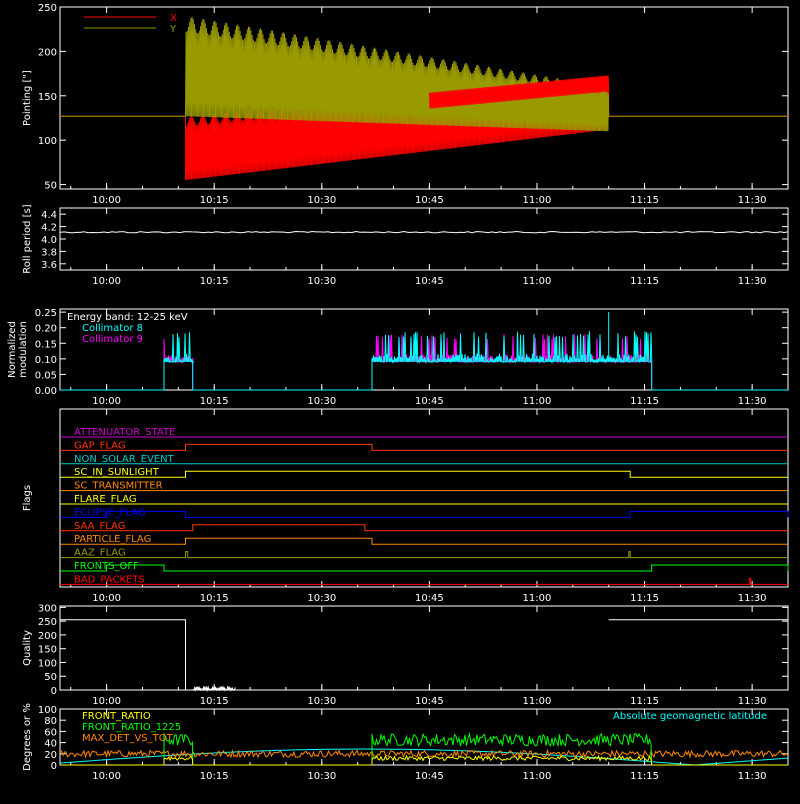 The height and width of the screenshot is (804, 800). Describe the element at coordinates (12, 349) in the screenshot. I see `y-axis-label-line: Normalized` at that location.